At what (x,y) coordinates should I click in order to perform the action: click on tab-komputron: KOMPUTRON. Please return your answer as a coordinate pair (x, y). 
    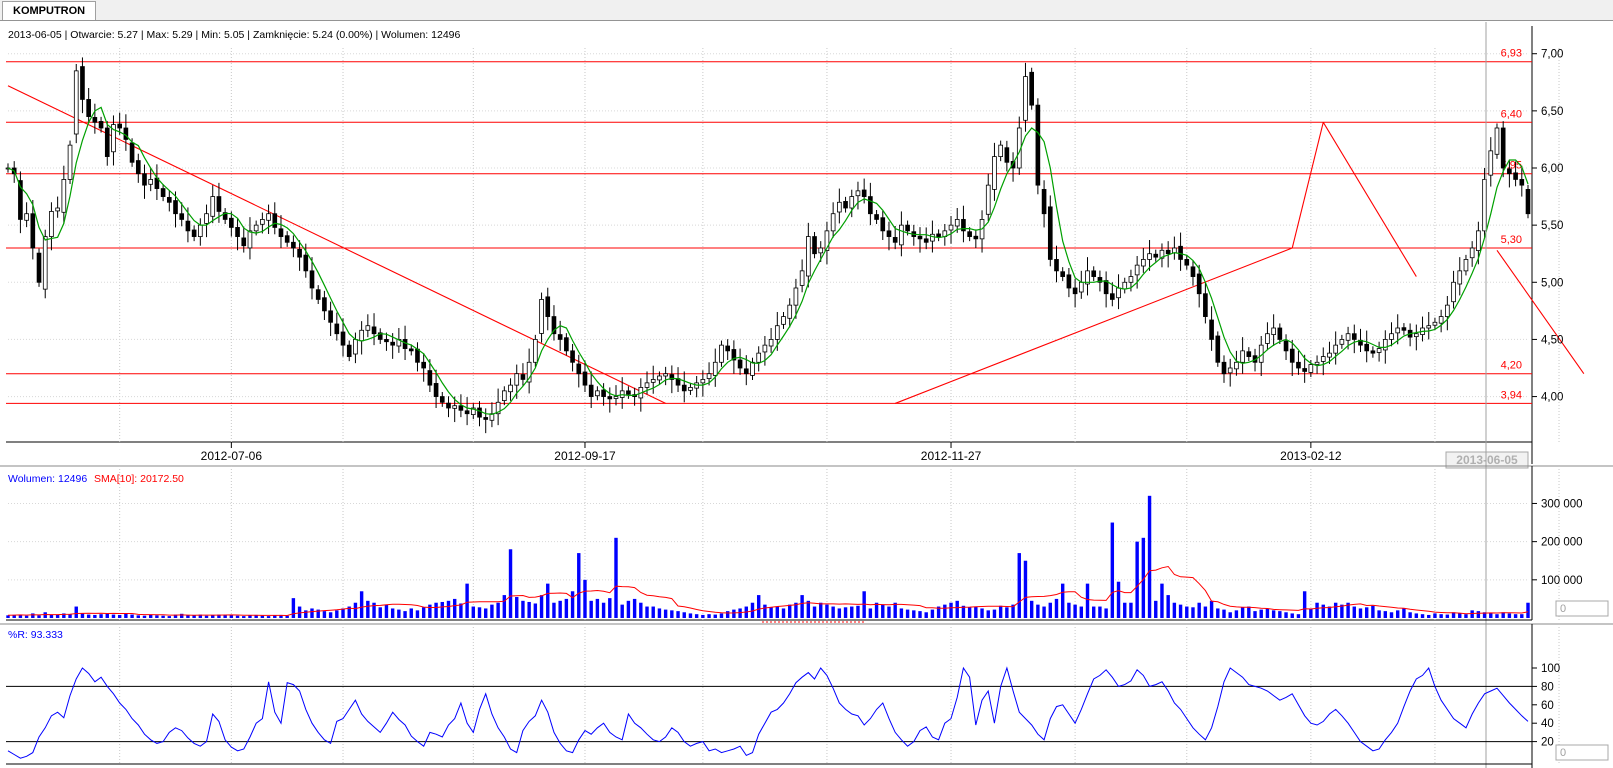
    Looking at the image, I should click on (49, 10).